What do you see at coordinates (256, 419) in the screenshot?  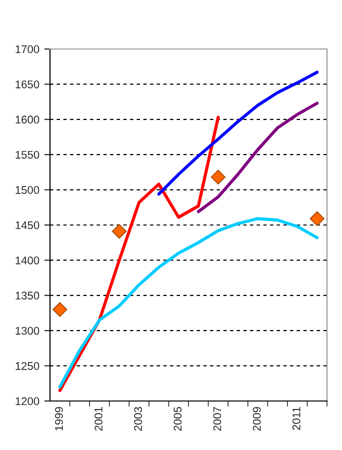 I see `x-tick-label: 2009` at bounding box center [256, 419].